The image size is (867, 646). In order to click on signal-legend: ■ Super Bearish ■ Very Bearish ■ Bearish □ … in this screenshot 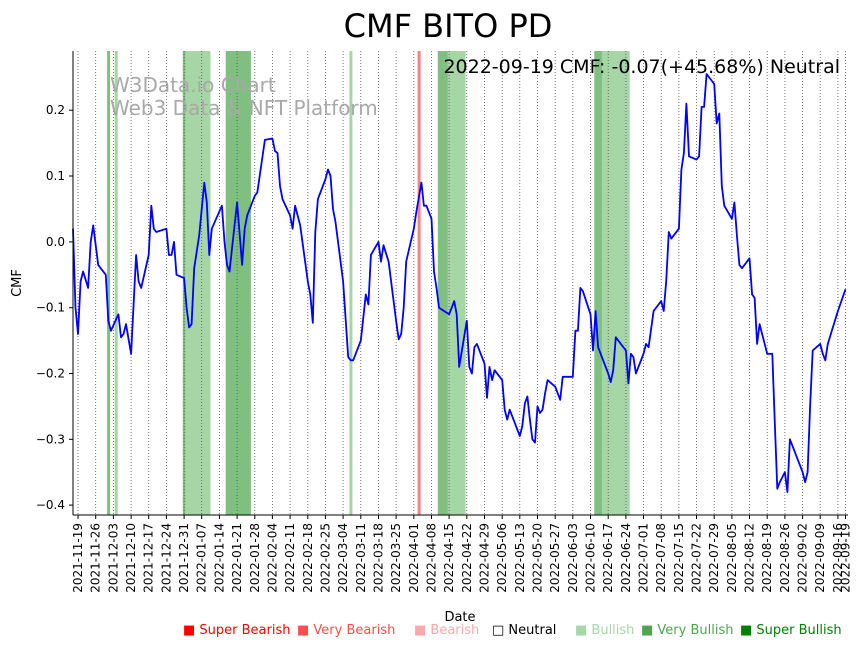, I will do `click(512, 630)`.